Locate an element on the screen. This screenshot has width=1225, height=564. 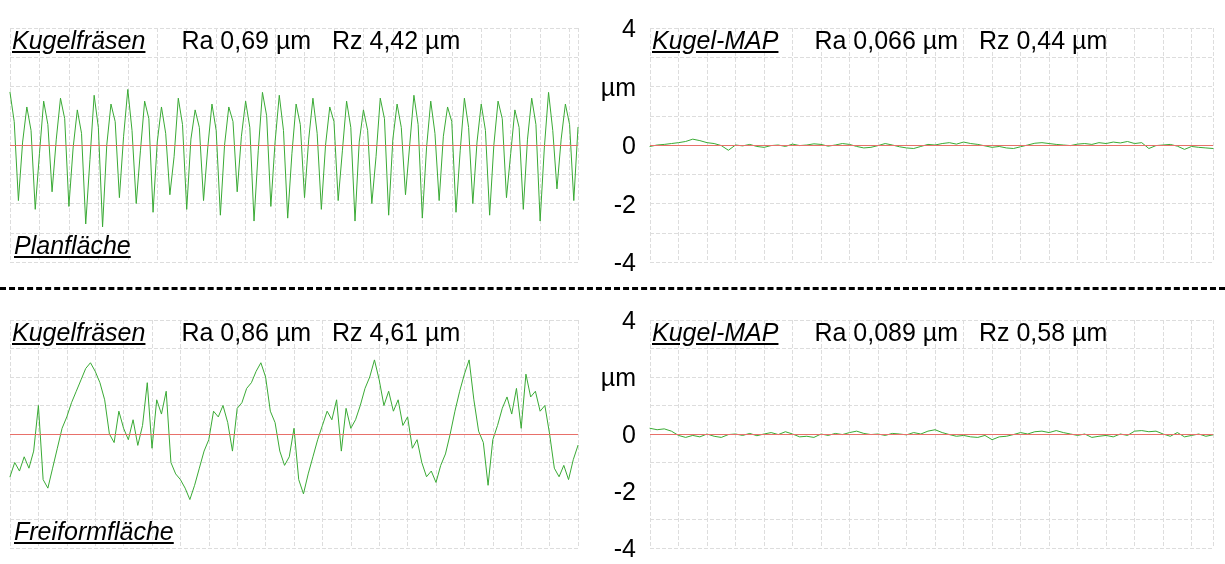
chart-subtitle: Ra 0,86 µm Rz 4,61 µm is located at coordinates (321, 332).